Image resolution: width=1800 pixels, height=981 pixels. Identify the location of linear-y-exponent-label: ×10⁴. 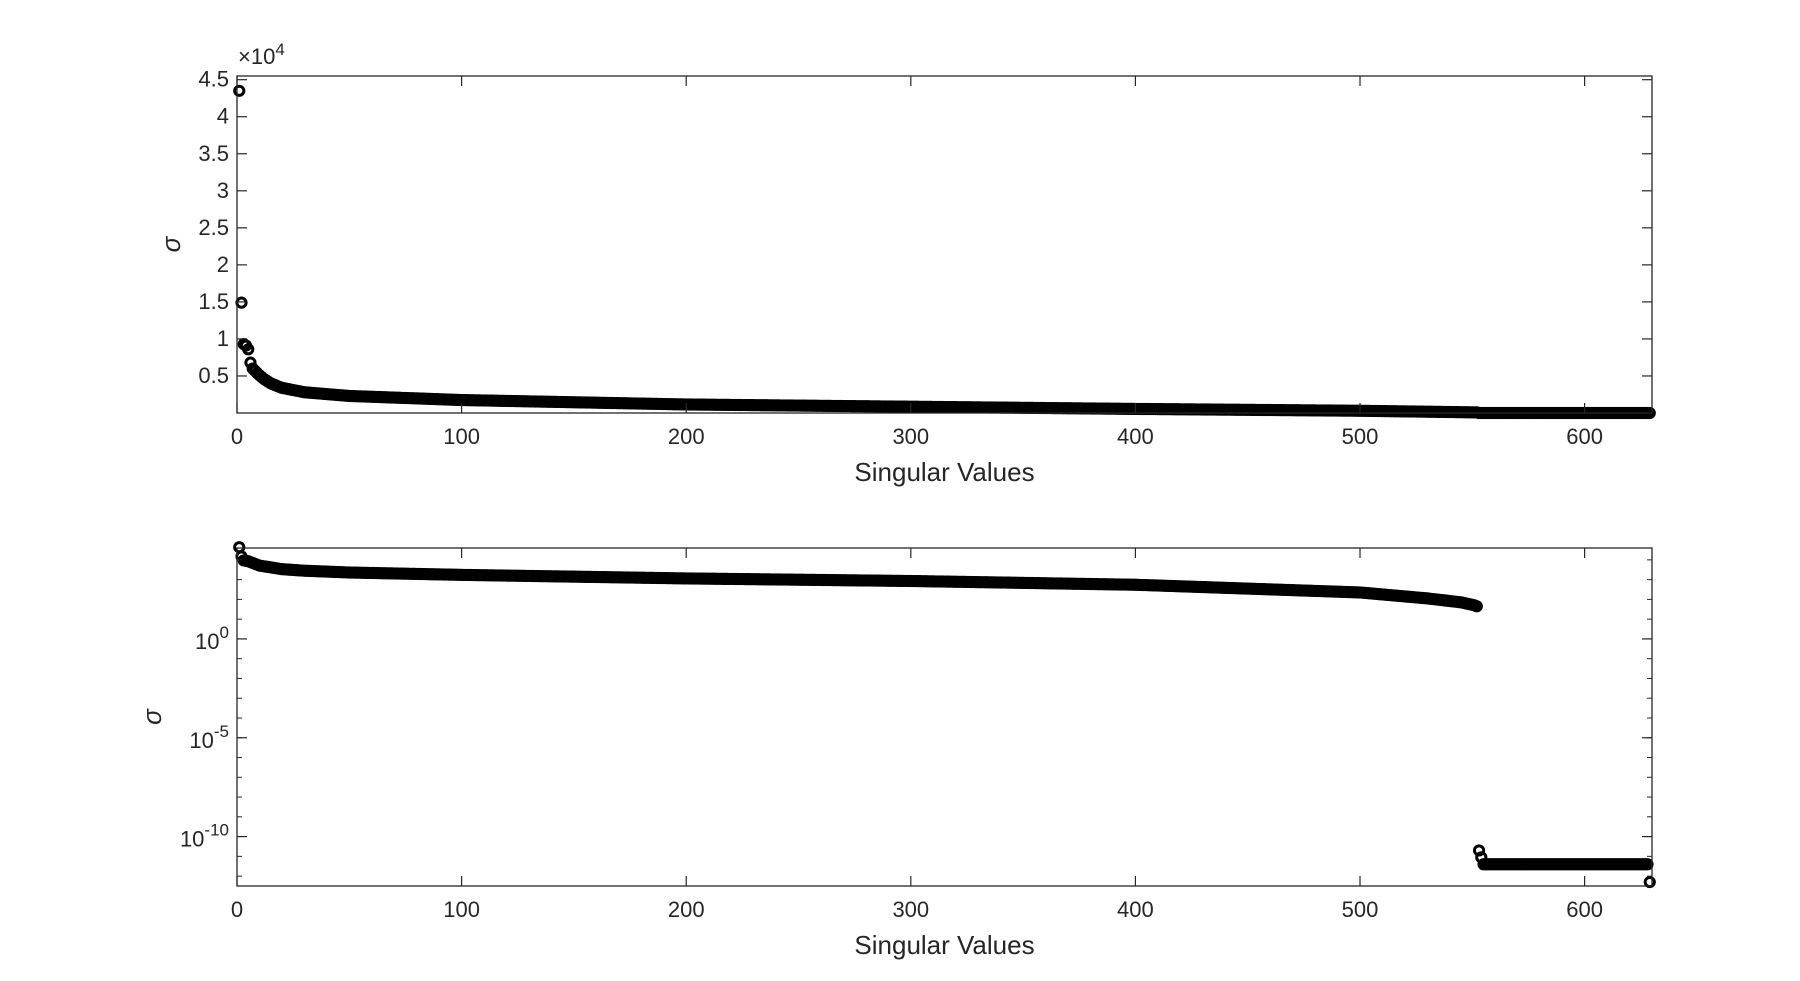
(261, 54).